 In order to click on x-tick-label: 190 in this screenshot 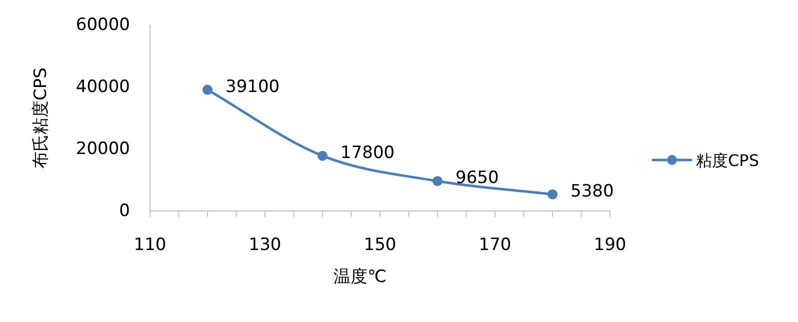, I will do `click(610, 245)`.